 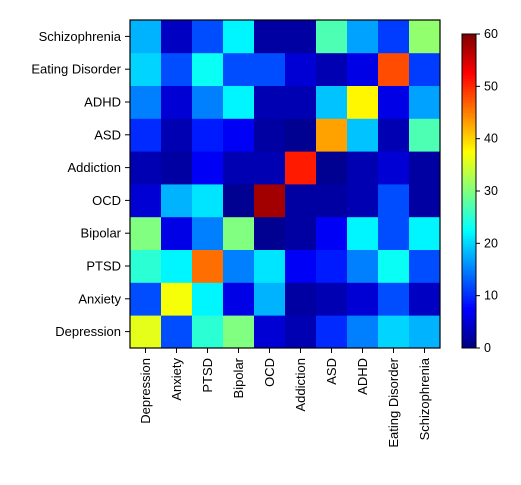 What do you see at coordinates (491, 296) in the screenshot?
I see `colorbar-tick-label: 10` at bounding box center [491, 296].